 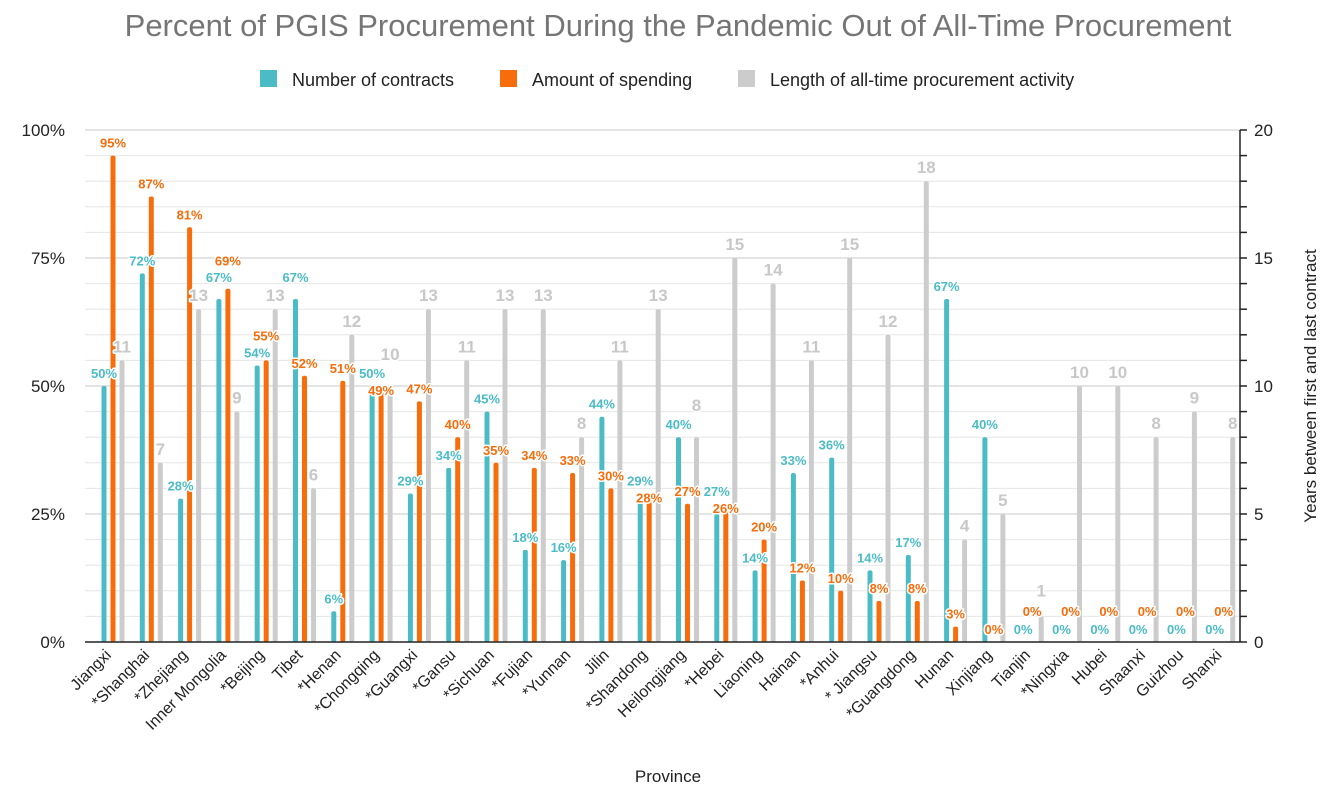 What do you see at coordinates (1040, 590) in the screenshot?
I see `data-label: 1` at bounding box center [1040, 590].